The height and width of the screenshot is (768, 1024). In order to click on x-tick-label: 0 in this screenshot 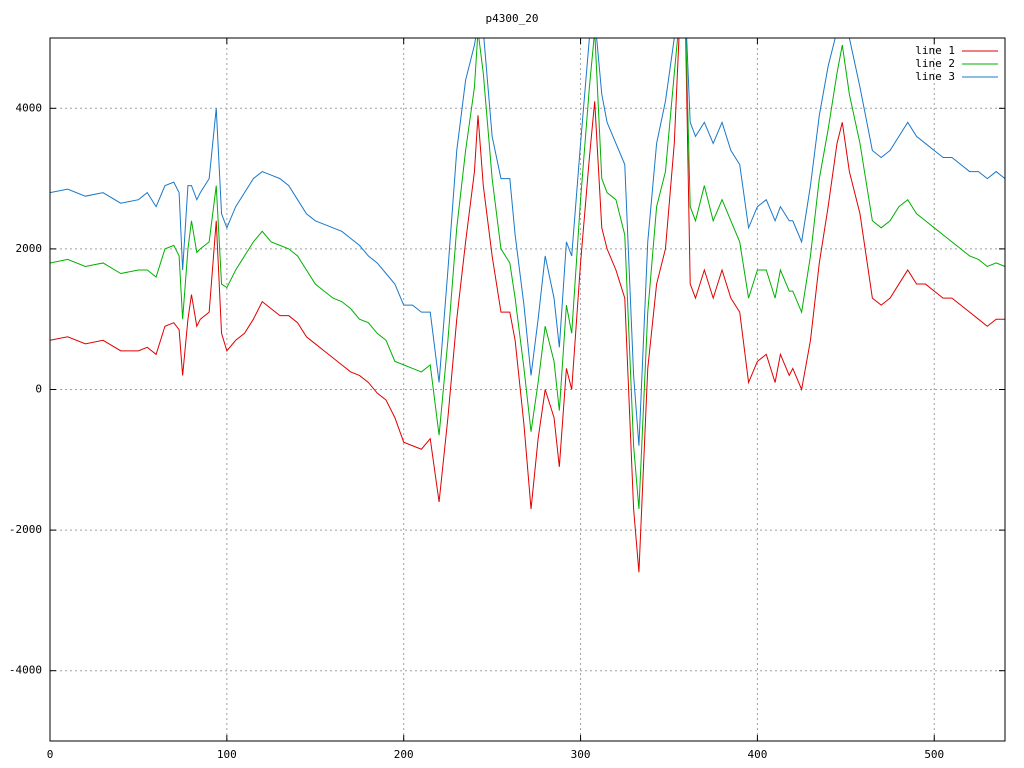, I will do `click(50, 754)`.